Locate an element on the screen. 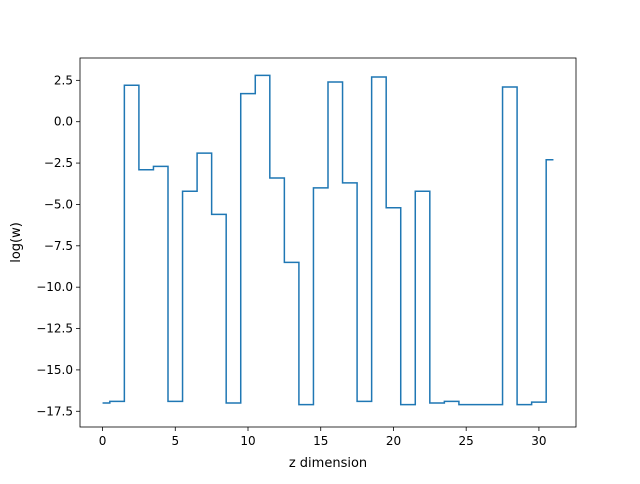 The width and height of the screenshot is (640, 484). x-axis-ticks: 0 5 10 15 20 25 30 is located at coordinates (323, 437).